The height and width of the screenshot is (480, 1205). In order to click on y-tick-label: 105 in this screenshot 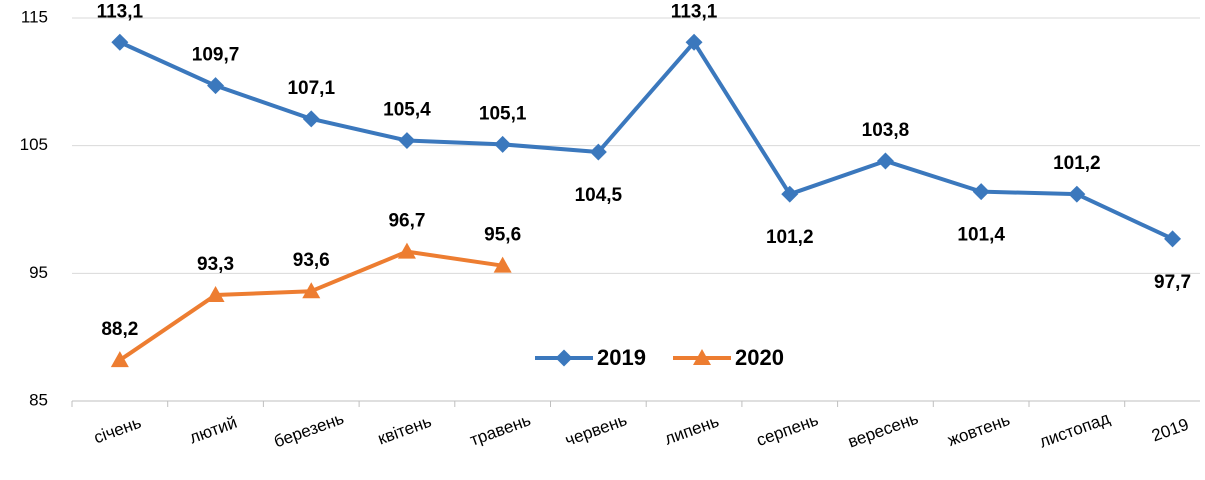, I will do `click(34, 144)`.